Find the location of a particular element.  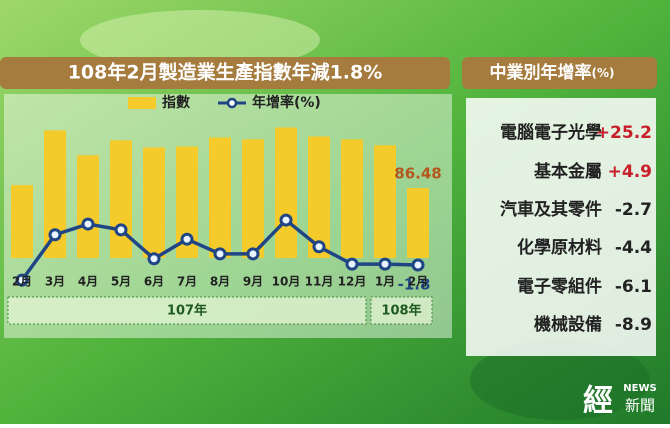

group-label: 107年 is located at coordinates (187, 311).